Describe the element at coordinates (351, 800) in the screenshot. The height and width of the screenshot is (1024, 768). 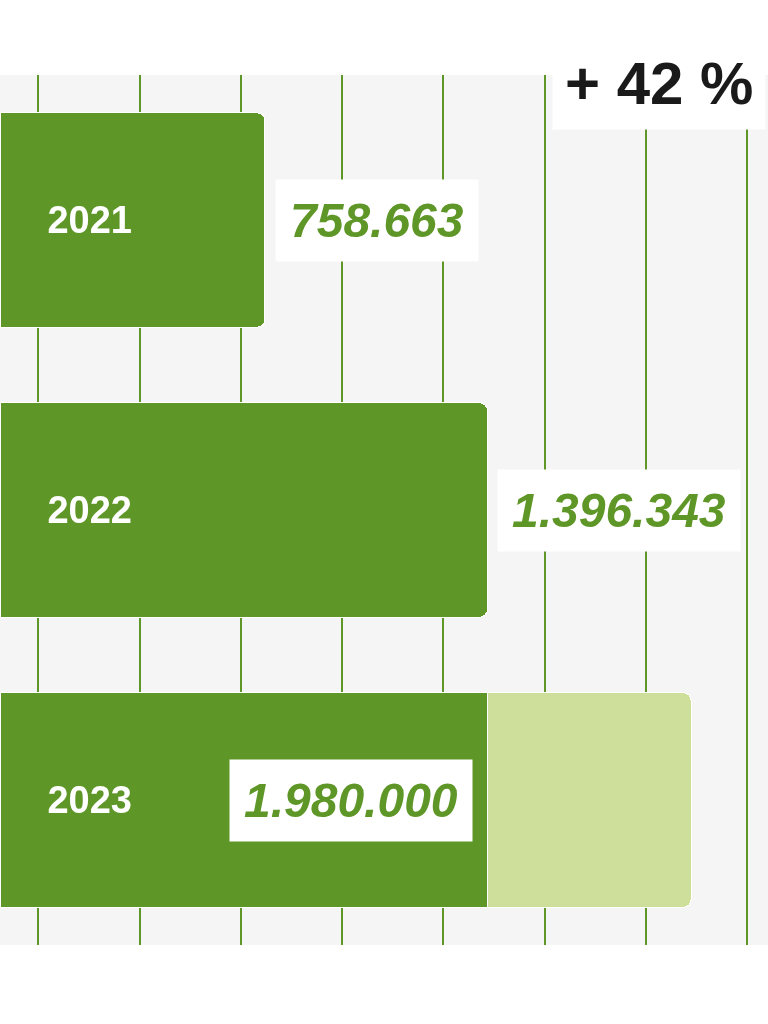
I see `total-label: 1.980.000` at that location.